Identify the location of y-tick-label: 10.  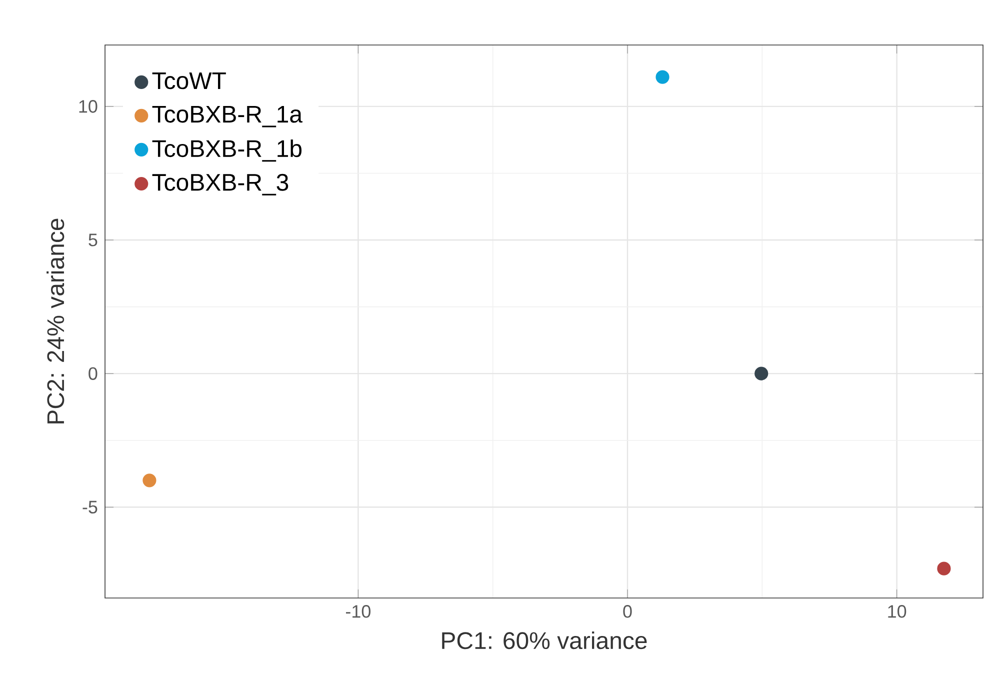
(88, 106).